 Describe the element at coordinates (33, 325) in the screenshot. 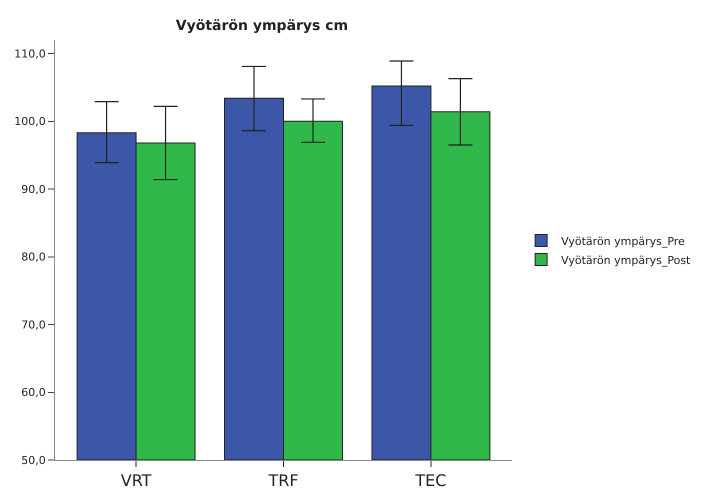

I see `y-tick-label: 70,0` at that location.